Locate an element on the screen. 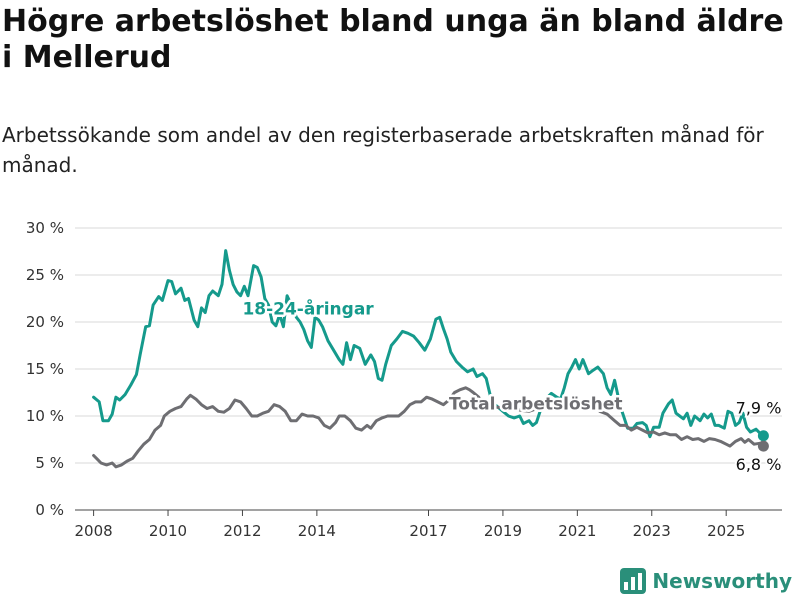 This screenshot has width=800, height=600. y-tick-label: 0 % is located at coordinates (49, 510).